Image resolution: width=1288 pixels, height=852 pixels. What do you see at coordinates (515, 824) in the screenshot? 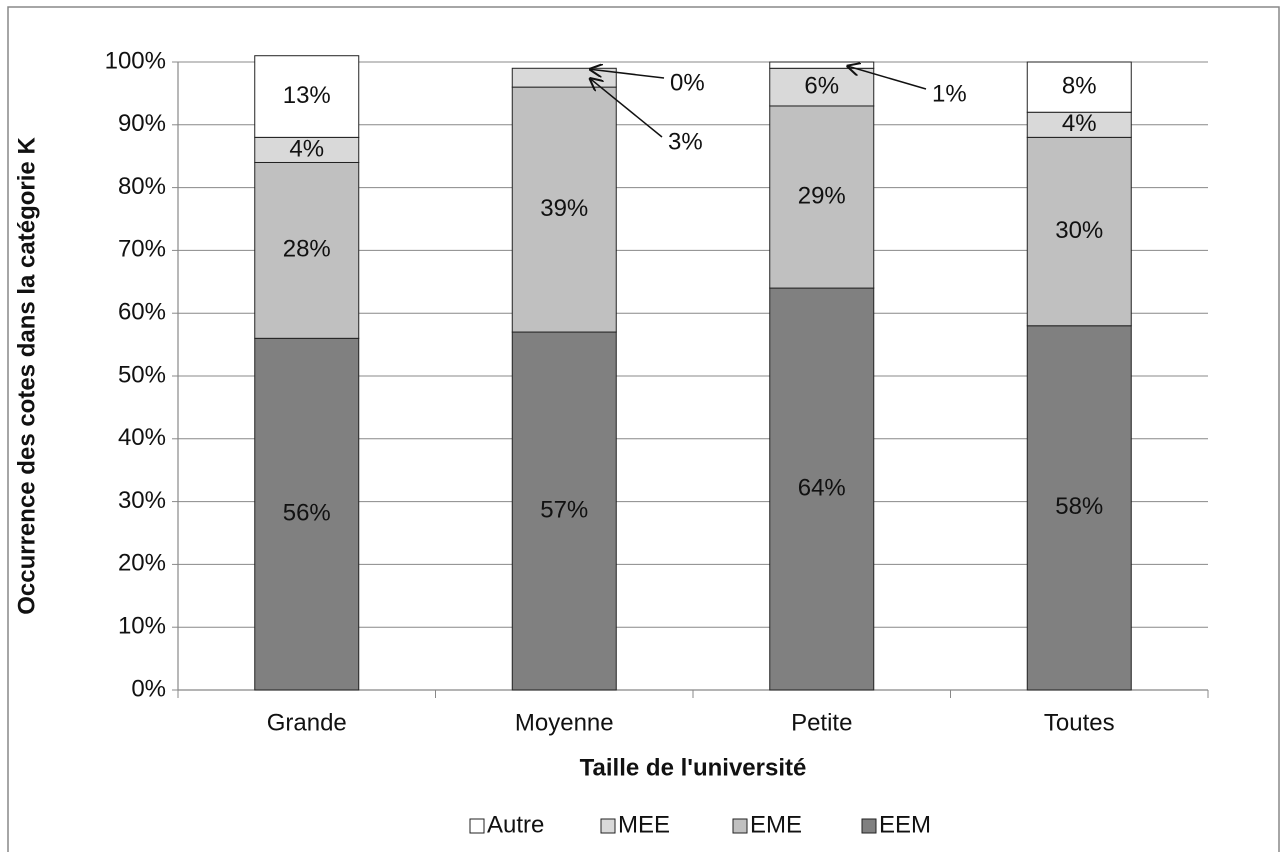
I see `legend-label: Autre` at bounding box center [515, 824].